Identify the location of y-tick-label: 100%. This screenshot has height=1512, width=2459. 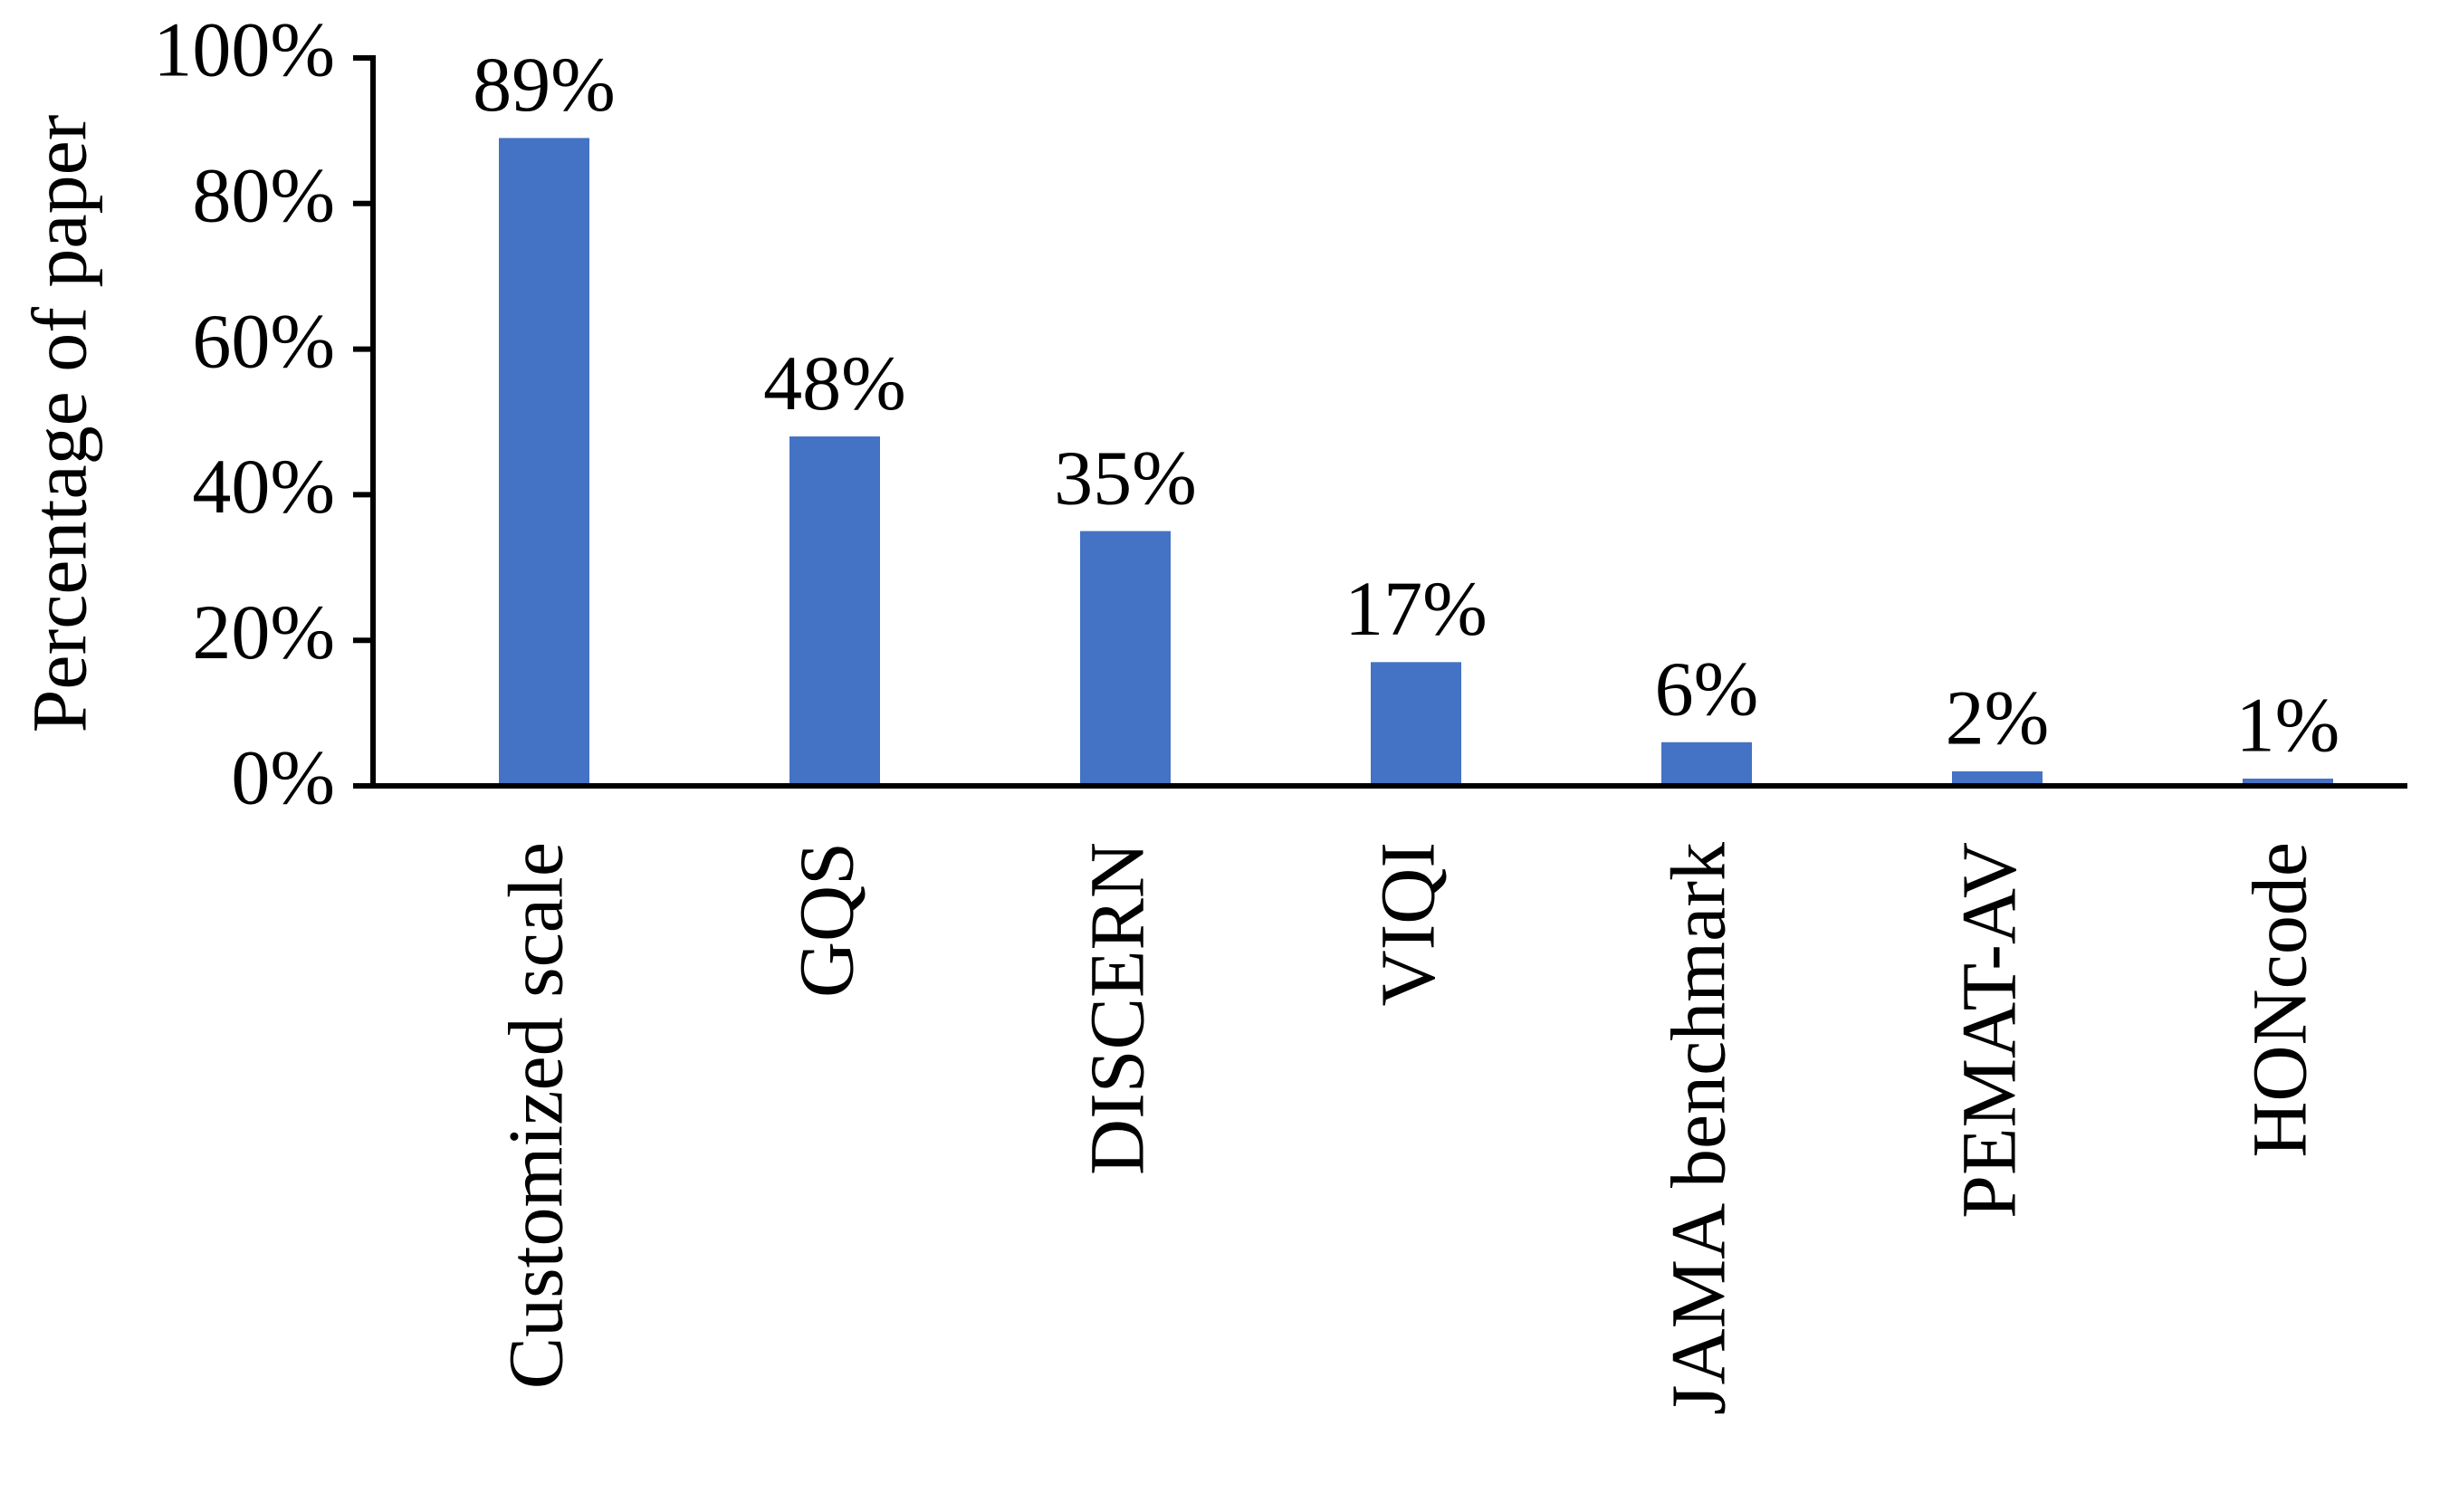
(244, 49).